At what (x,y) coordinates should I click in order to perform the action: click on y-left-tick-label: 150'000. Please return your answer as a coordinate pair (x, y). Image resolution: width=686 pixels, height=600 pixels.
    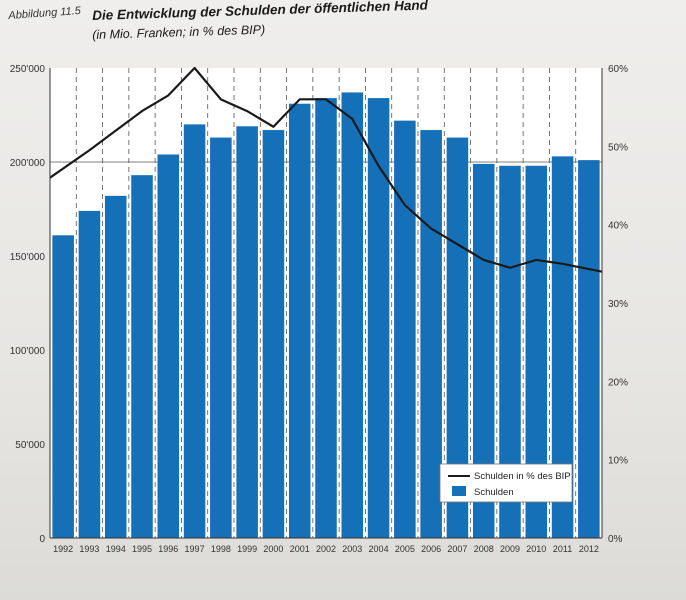
    Looking at the image, I should click on (28, 257).